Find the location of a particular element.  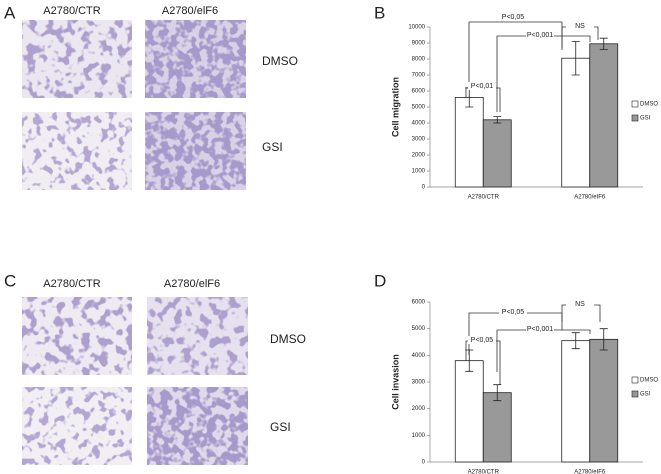

panel-label: D is located at coordinates (380, 280).